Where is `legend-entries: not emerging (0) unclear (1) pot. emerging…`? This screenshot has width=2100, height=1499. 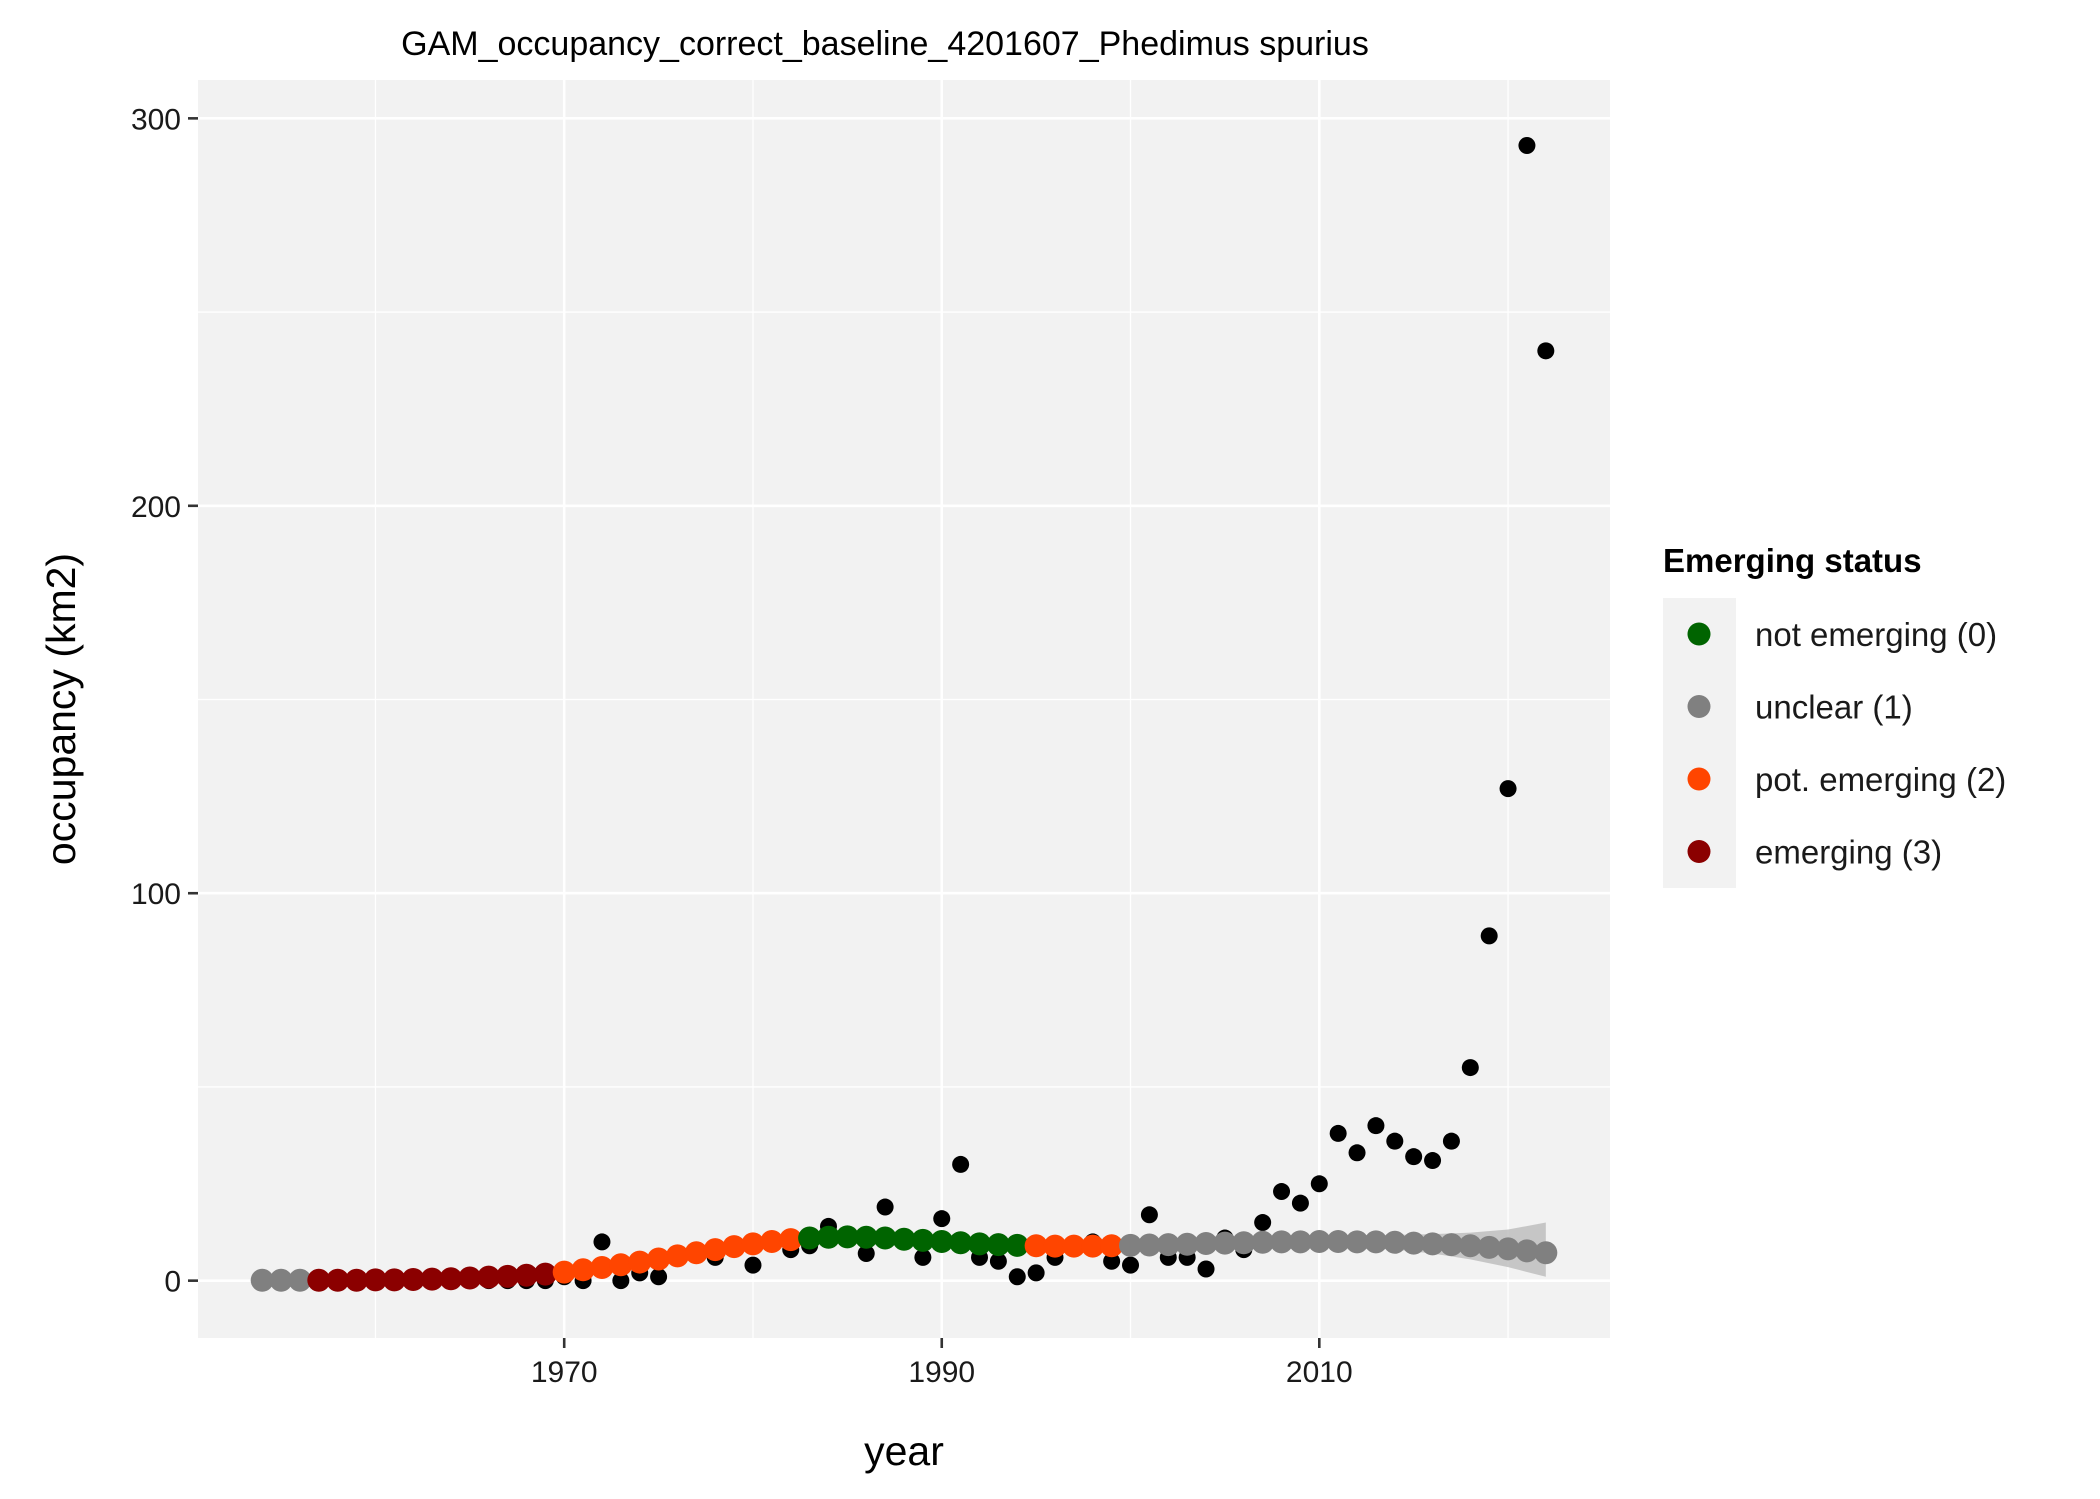
legend-entries: not emerging (0) unclear (1) pot. emerging… is located at coordinates (1846, 743).